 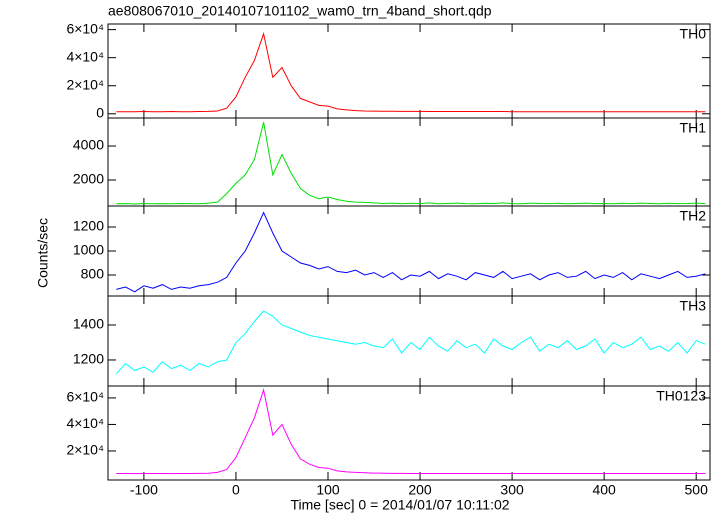 I want to click on x-tick-label: -100, so click(x=144, y=490).